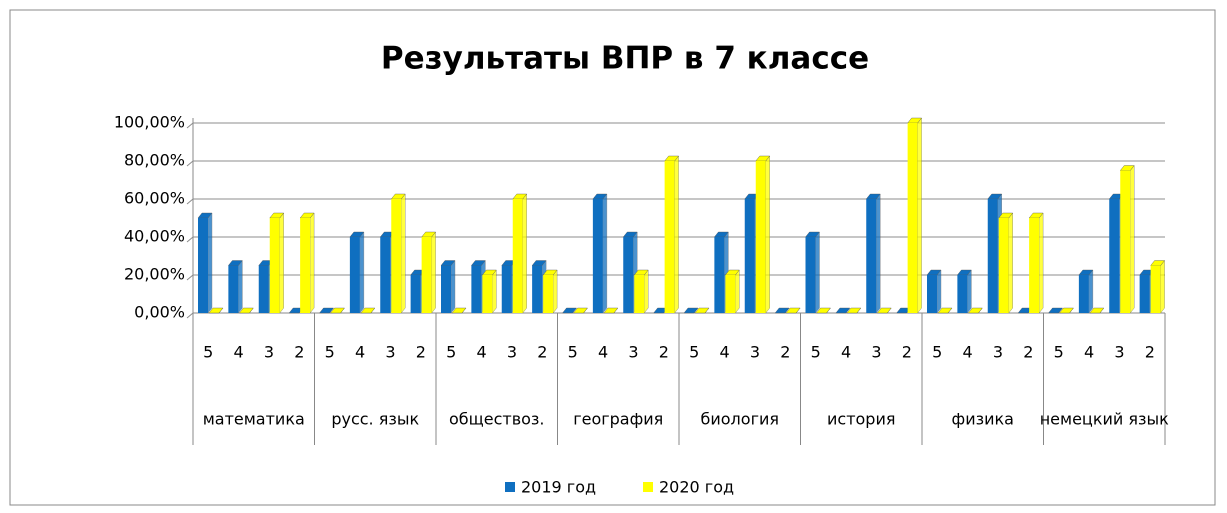 This screenshot has width=1227, height=513. I want to click on group-label: история, so click(861, 419).